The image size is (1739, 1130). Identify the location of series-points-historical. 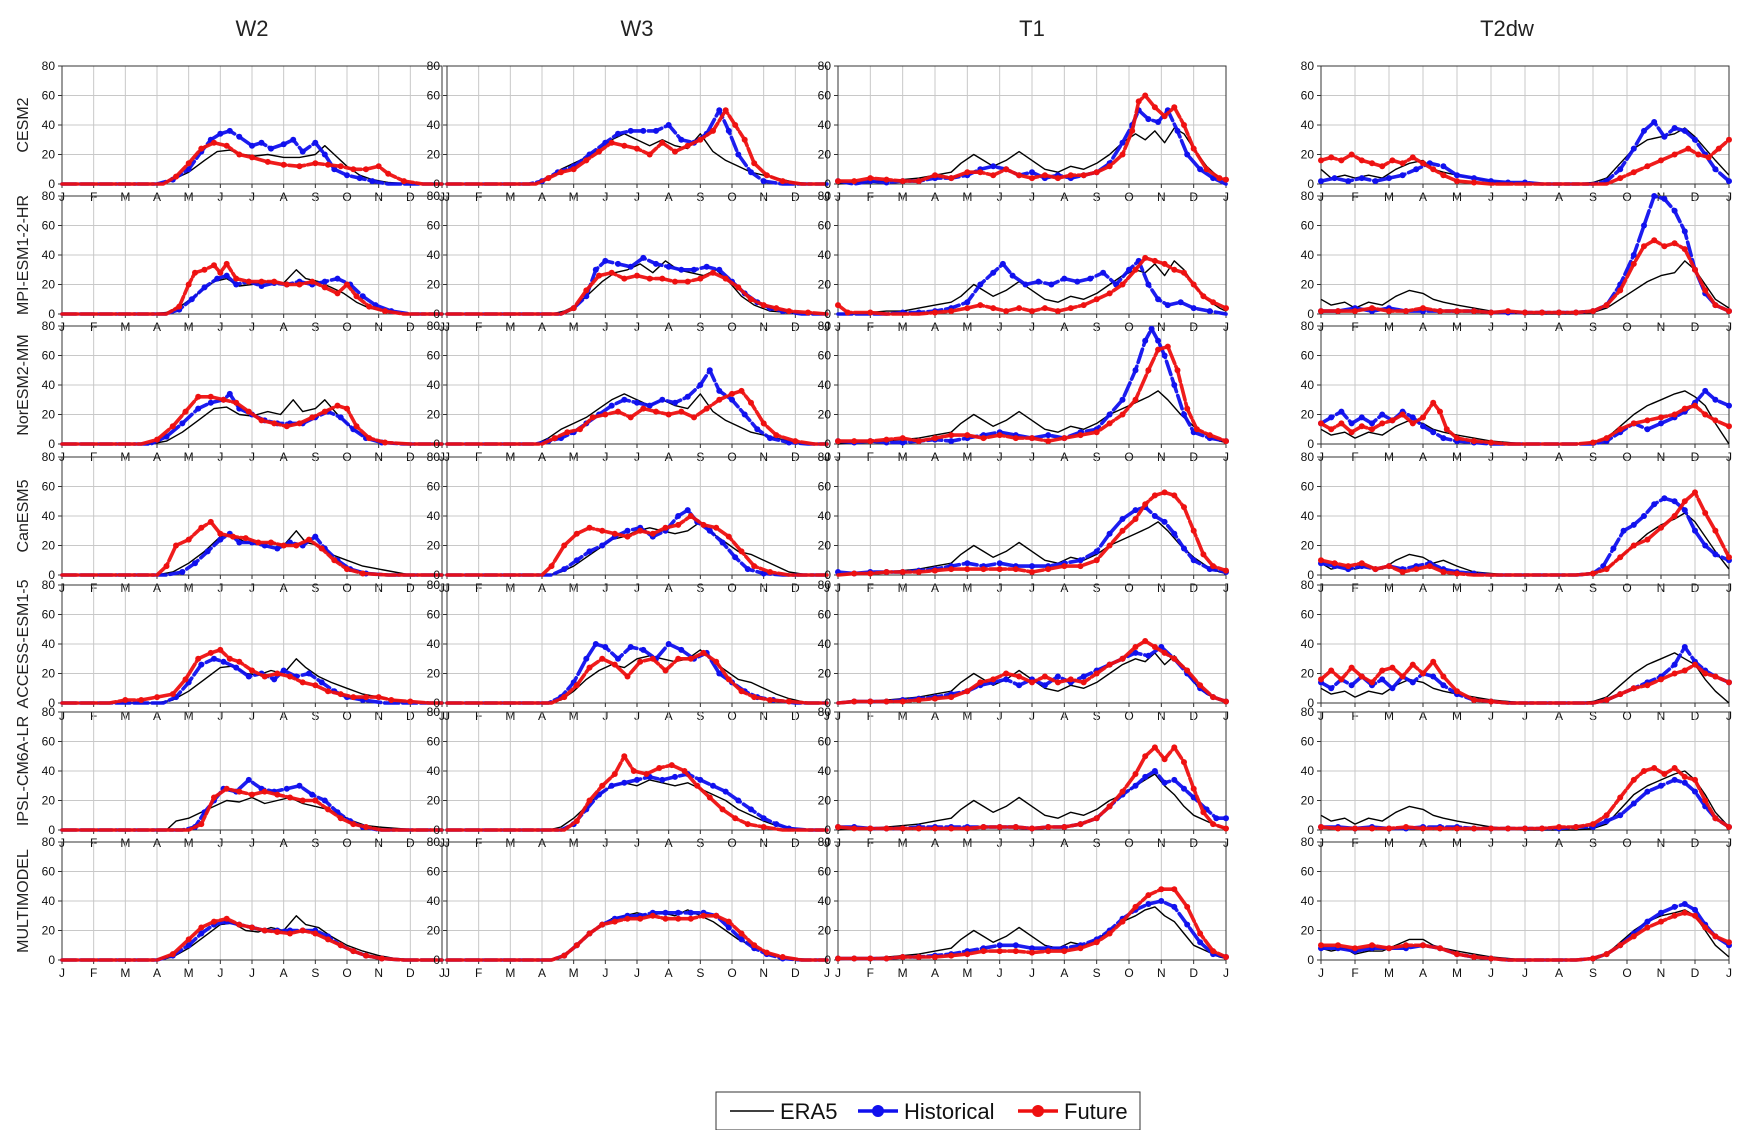
(681, 801).